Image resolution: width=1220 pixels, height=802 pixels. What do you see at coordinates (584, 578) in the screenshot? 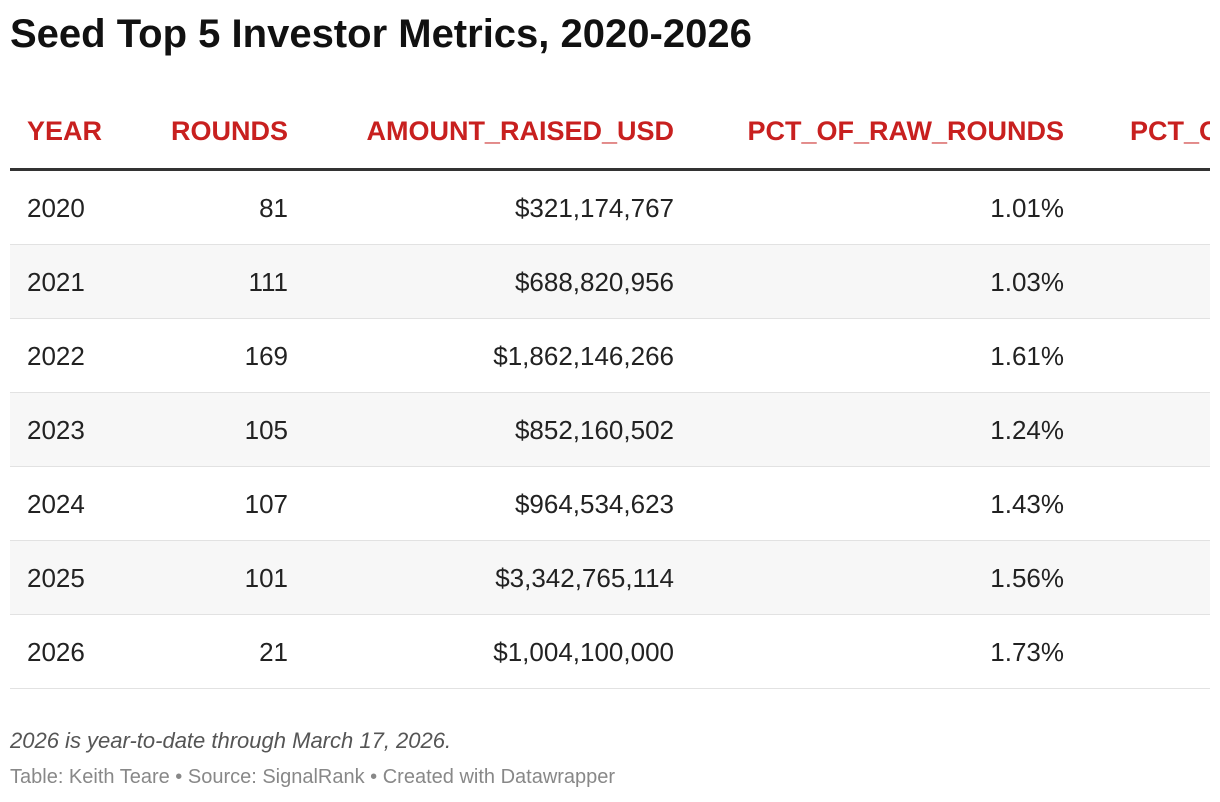
I see `table-cell: $3,342,765,114` at bounding box center [584, 578].